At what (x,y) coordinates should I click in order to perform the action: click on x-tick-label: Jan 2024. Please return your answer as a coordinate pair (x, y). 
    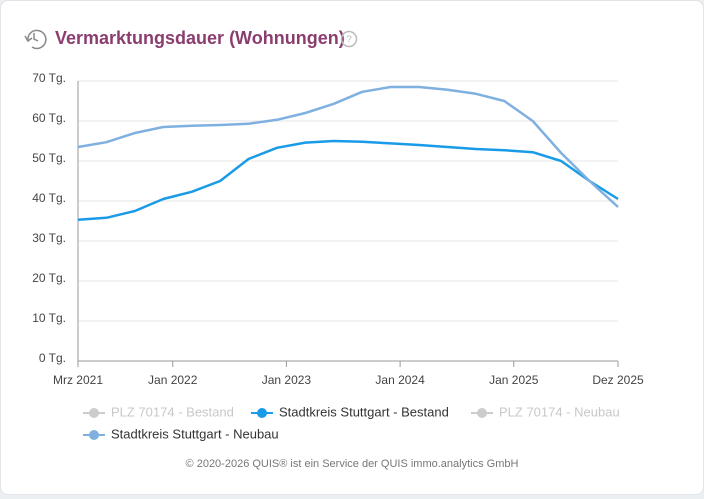
    Looking at the image, I should click on (400, 380).